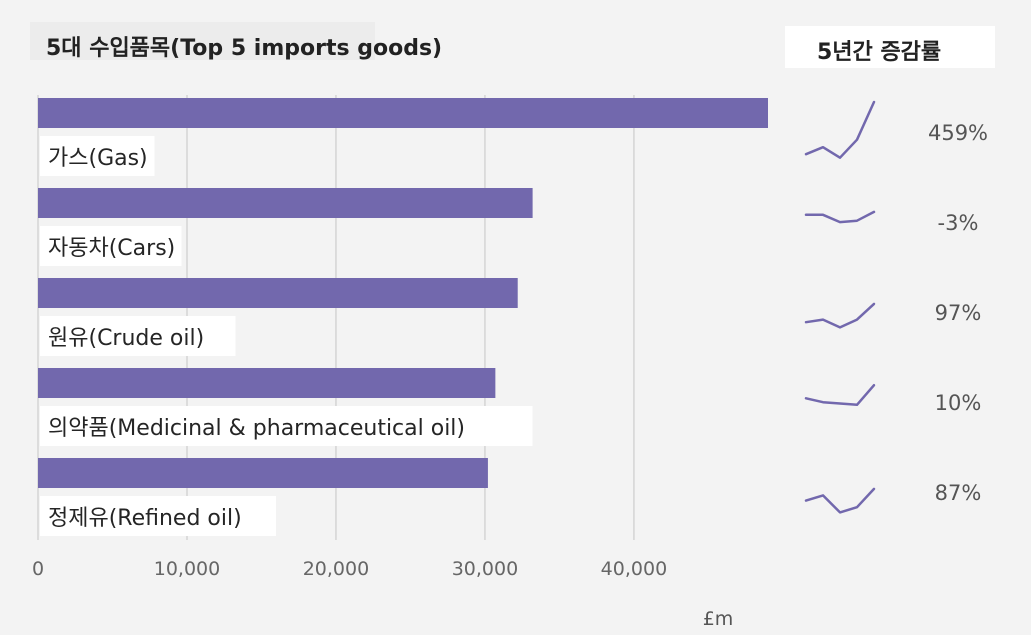 The image size is (1031, 635). I want to click on category-label: 의약품(Medicinal & pharmaceutical oil), so click(256, 428).